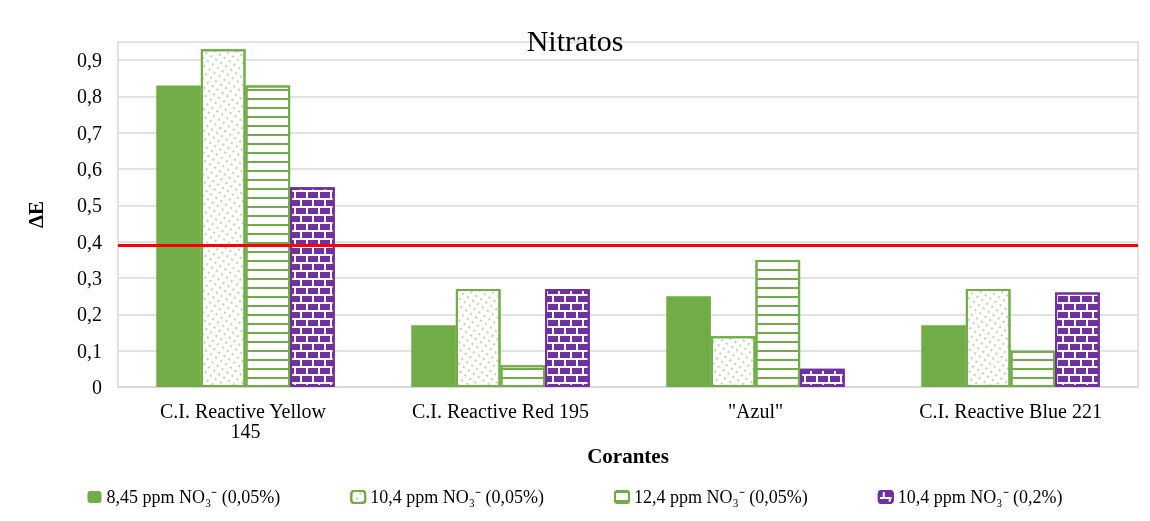 The height and width of the screenshot is (521, 1150). Describe the element at coordinates (575, 40) in the screenshot. I see `chart-title: Nitratos` at that location.